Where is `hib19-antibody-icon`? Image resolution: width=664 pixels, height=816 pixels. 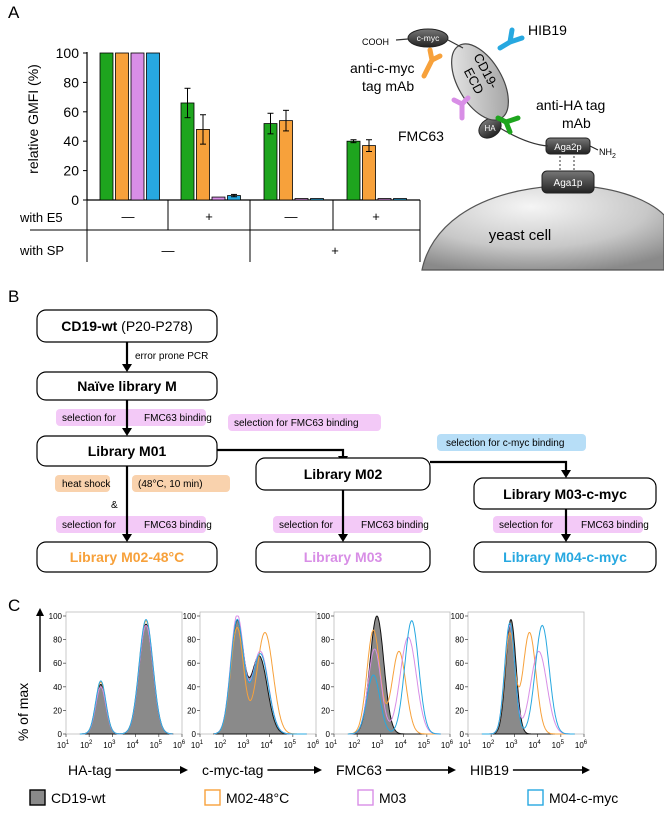 hib19-antibody-icon is located at coordinates (511, 39).